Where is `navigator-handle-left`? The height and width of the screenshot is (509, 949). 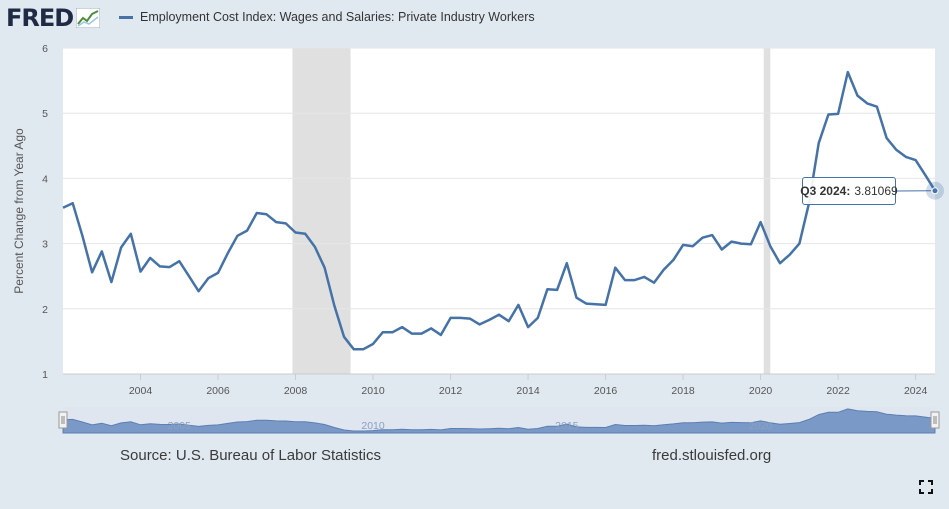 navigator-handle-left is located at coordinates (63, 420).